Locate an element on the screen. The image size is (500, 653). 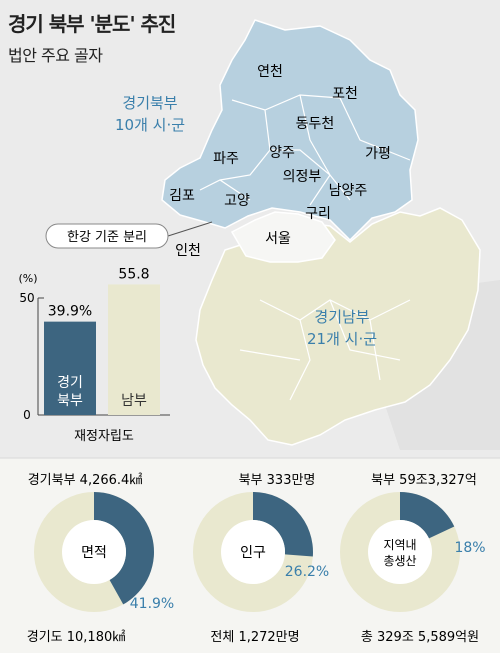
place-goyang: 고양 is located at coordinates (237, 201).